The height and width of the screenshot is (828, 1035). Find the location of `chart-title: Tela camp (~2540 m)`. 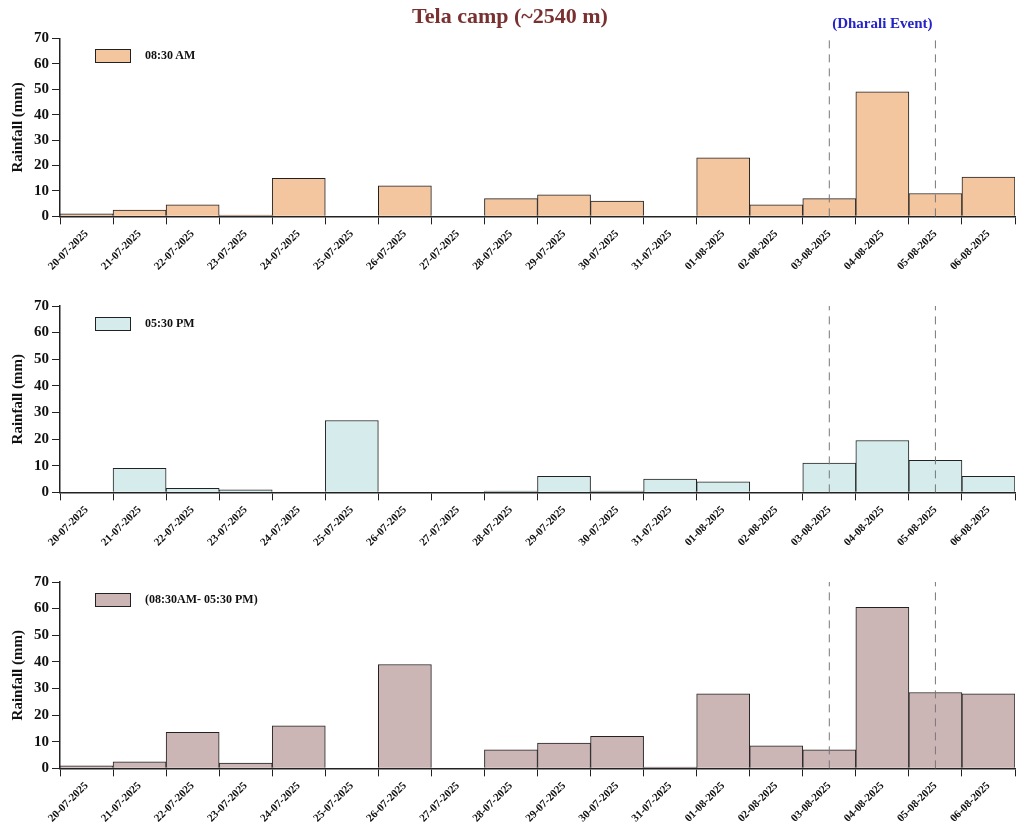

chart-title: Tela camp (~2540 m) is located at coordinates (510, 15).